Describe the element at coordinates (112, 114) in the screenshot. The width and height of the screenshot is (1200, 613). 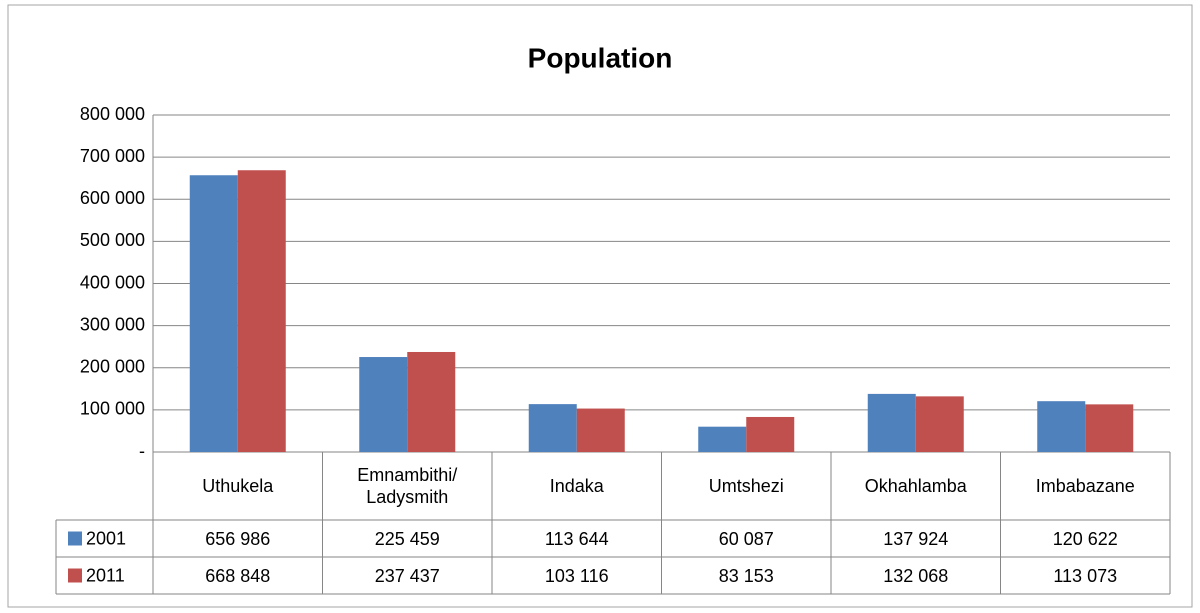
I see `y-tick-label: 800 000` at that location.